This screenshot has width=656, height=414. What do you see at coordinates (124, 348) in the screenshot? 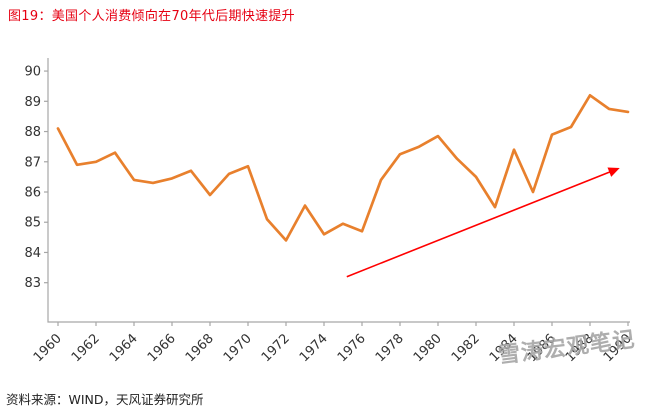
I see `x-axis-label: 1964` at bounding box center [124, 348].